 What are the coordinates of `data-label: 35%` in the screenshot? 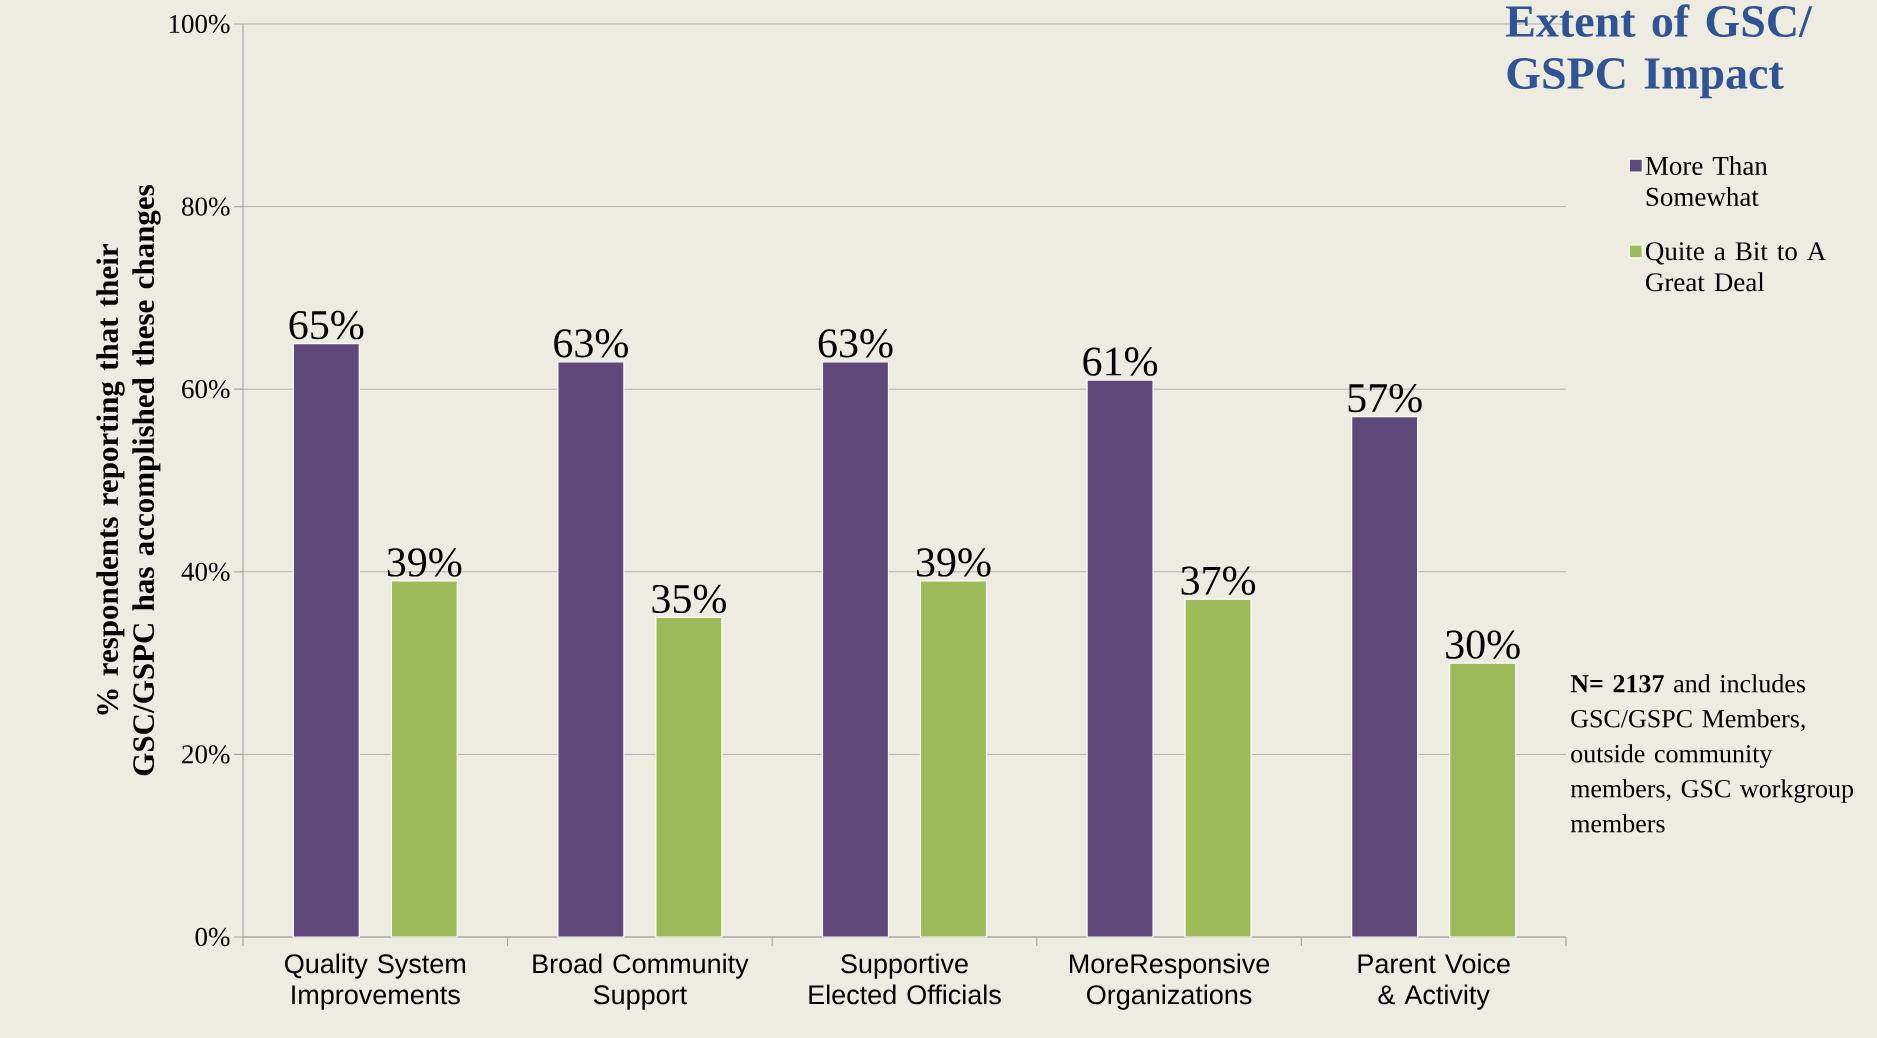 It's located at (689, 599).